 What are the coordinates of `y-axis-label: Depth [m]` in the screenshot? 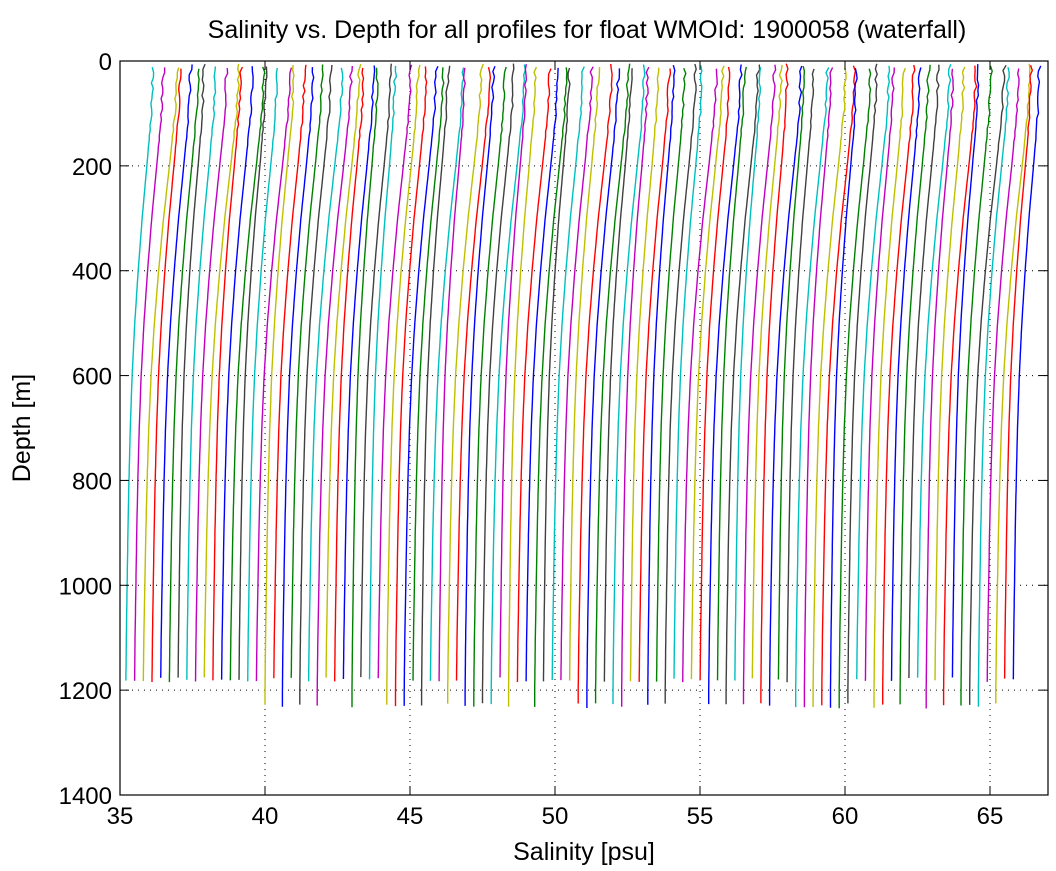 It's located at (22, 428).